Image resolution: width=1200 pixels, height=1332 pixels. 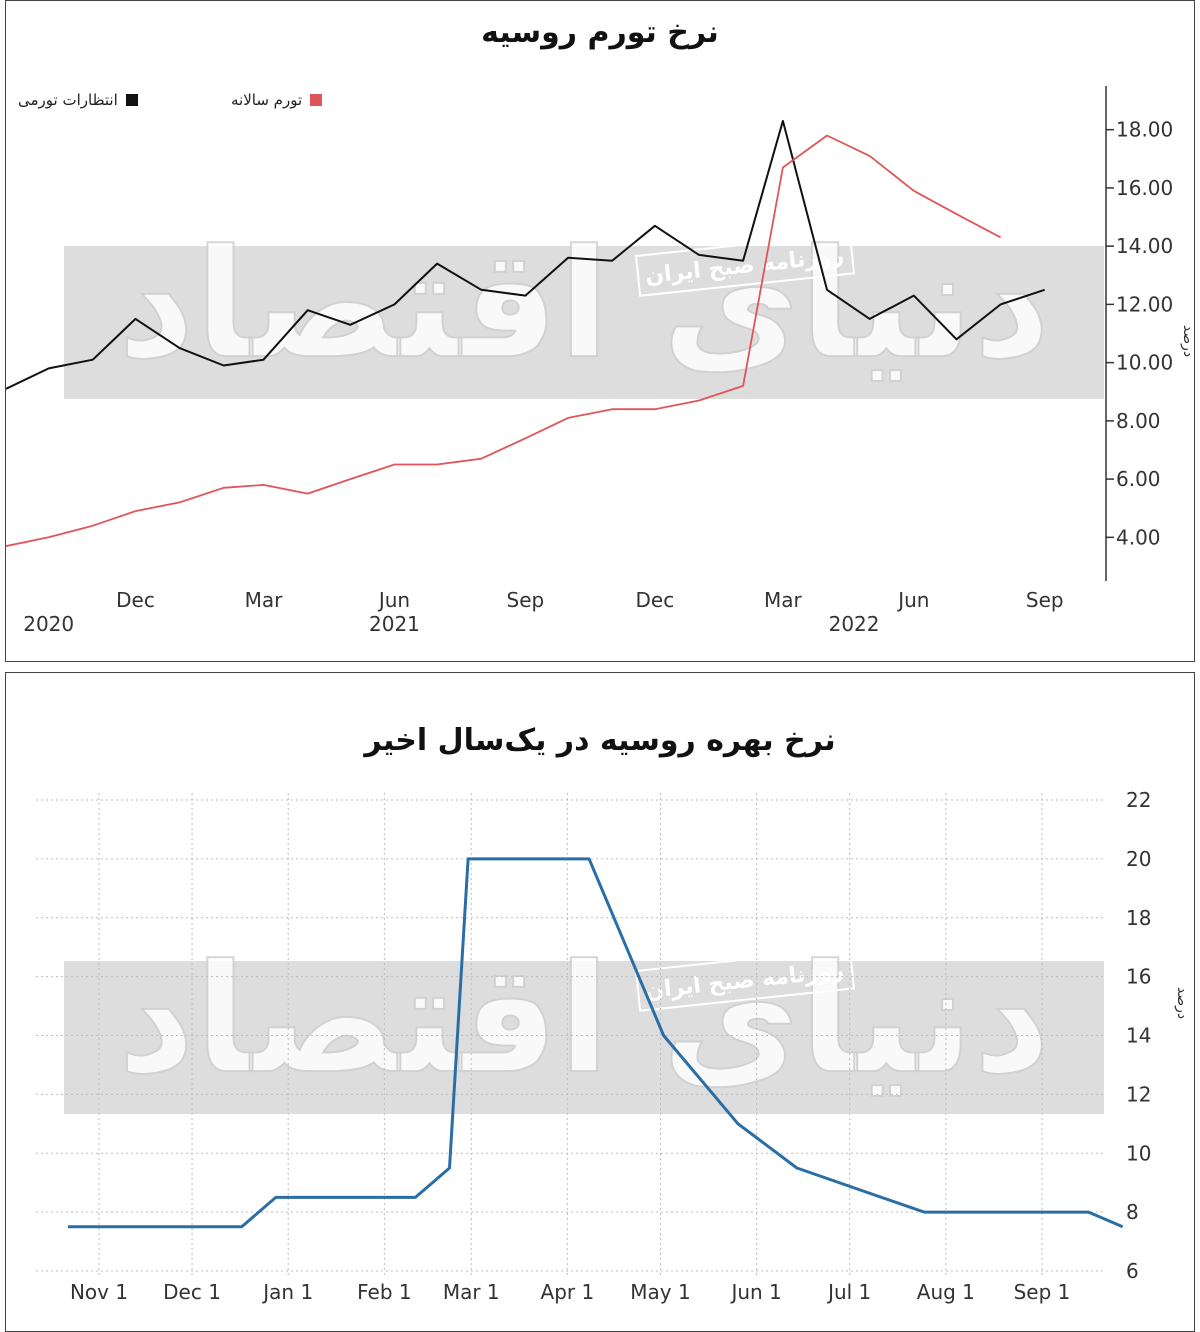 I want to click on y-tick-label: 14.00, so click(x=1144, y=246).